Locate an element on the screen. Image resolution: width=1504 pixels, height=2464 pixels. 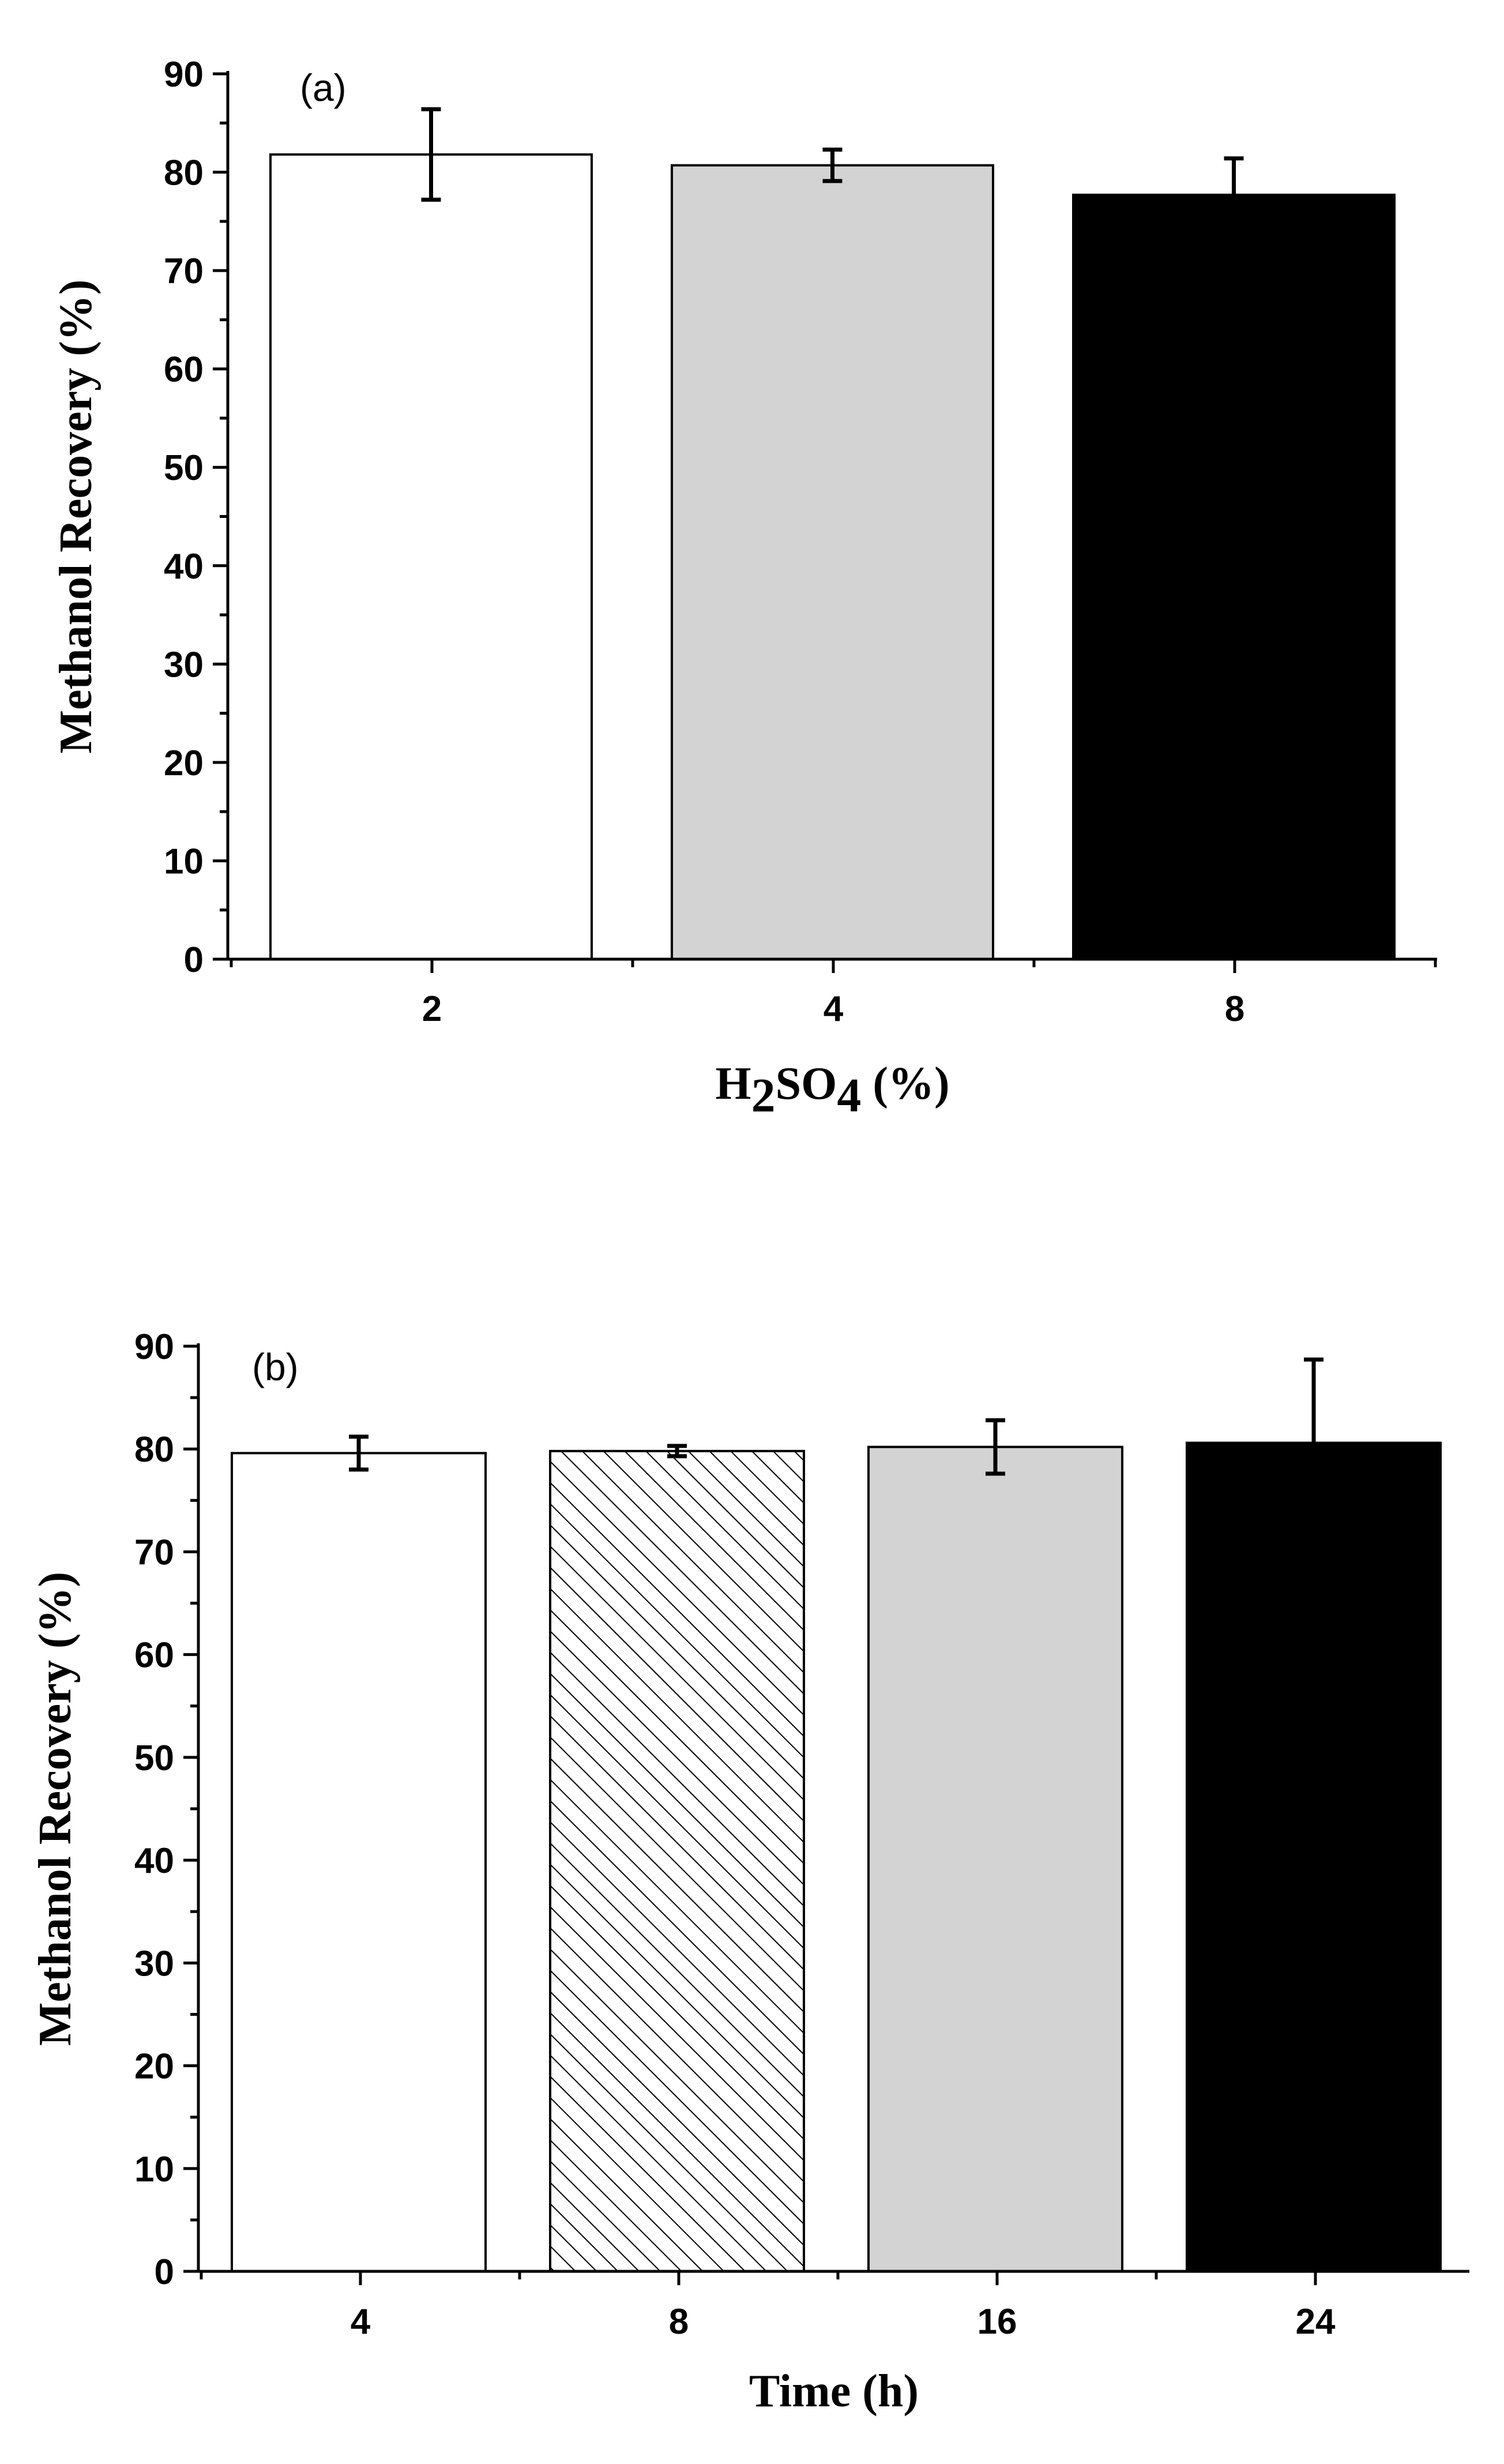
x-title-subscript: 2 is located at coordinates (764, 1095).